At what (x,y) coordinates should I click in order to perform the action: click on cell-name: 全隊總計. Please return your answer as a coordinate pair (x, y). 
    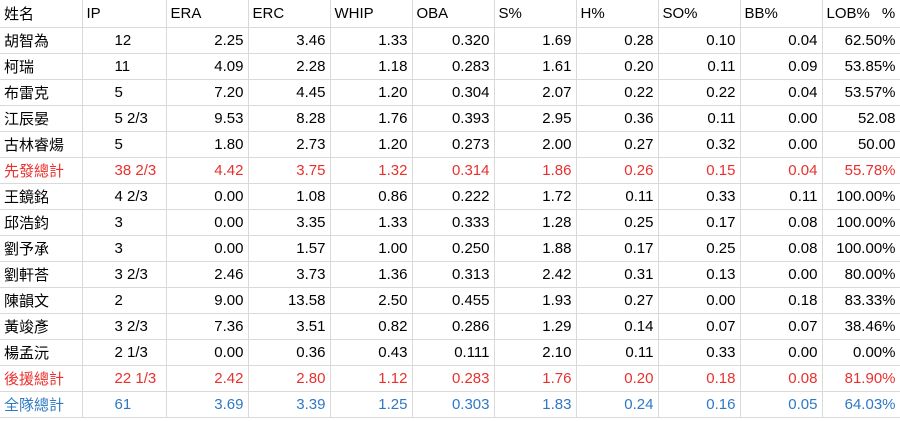
    Looking at the image, I should click on (41, 404).